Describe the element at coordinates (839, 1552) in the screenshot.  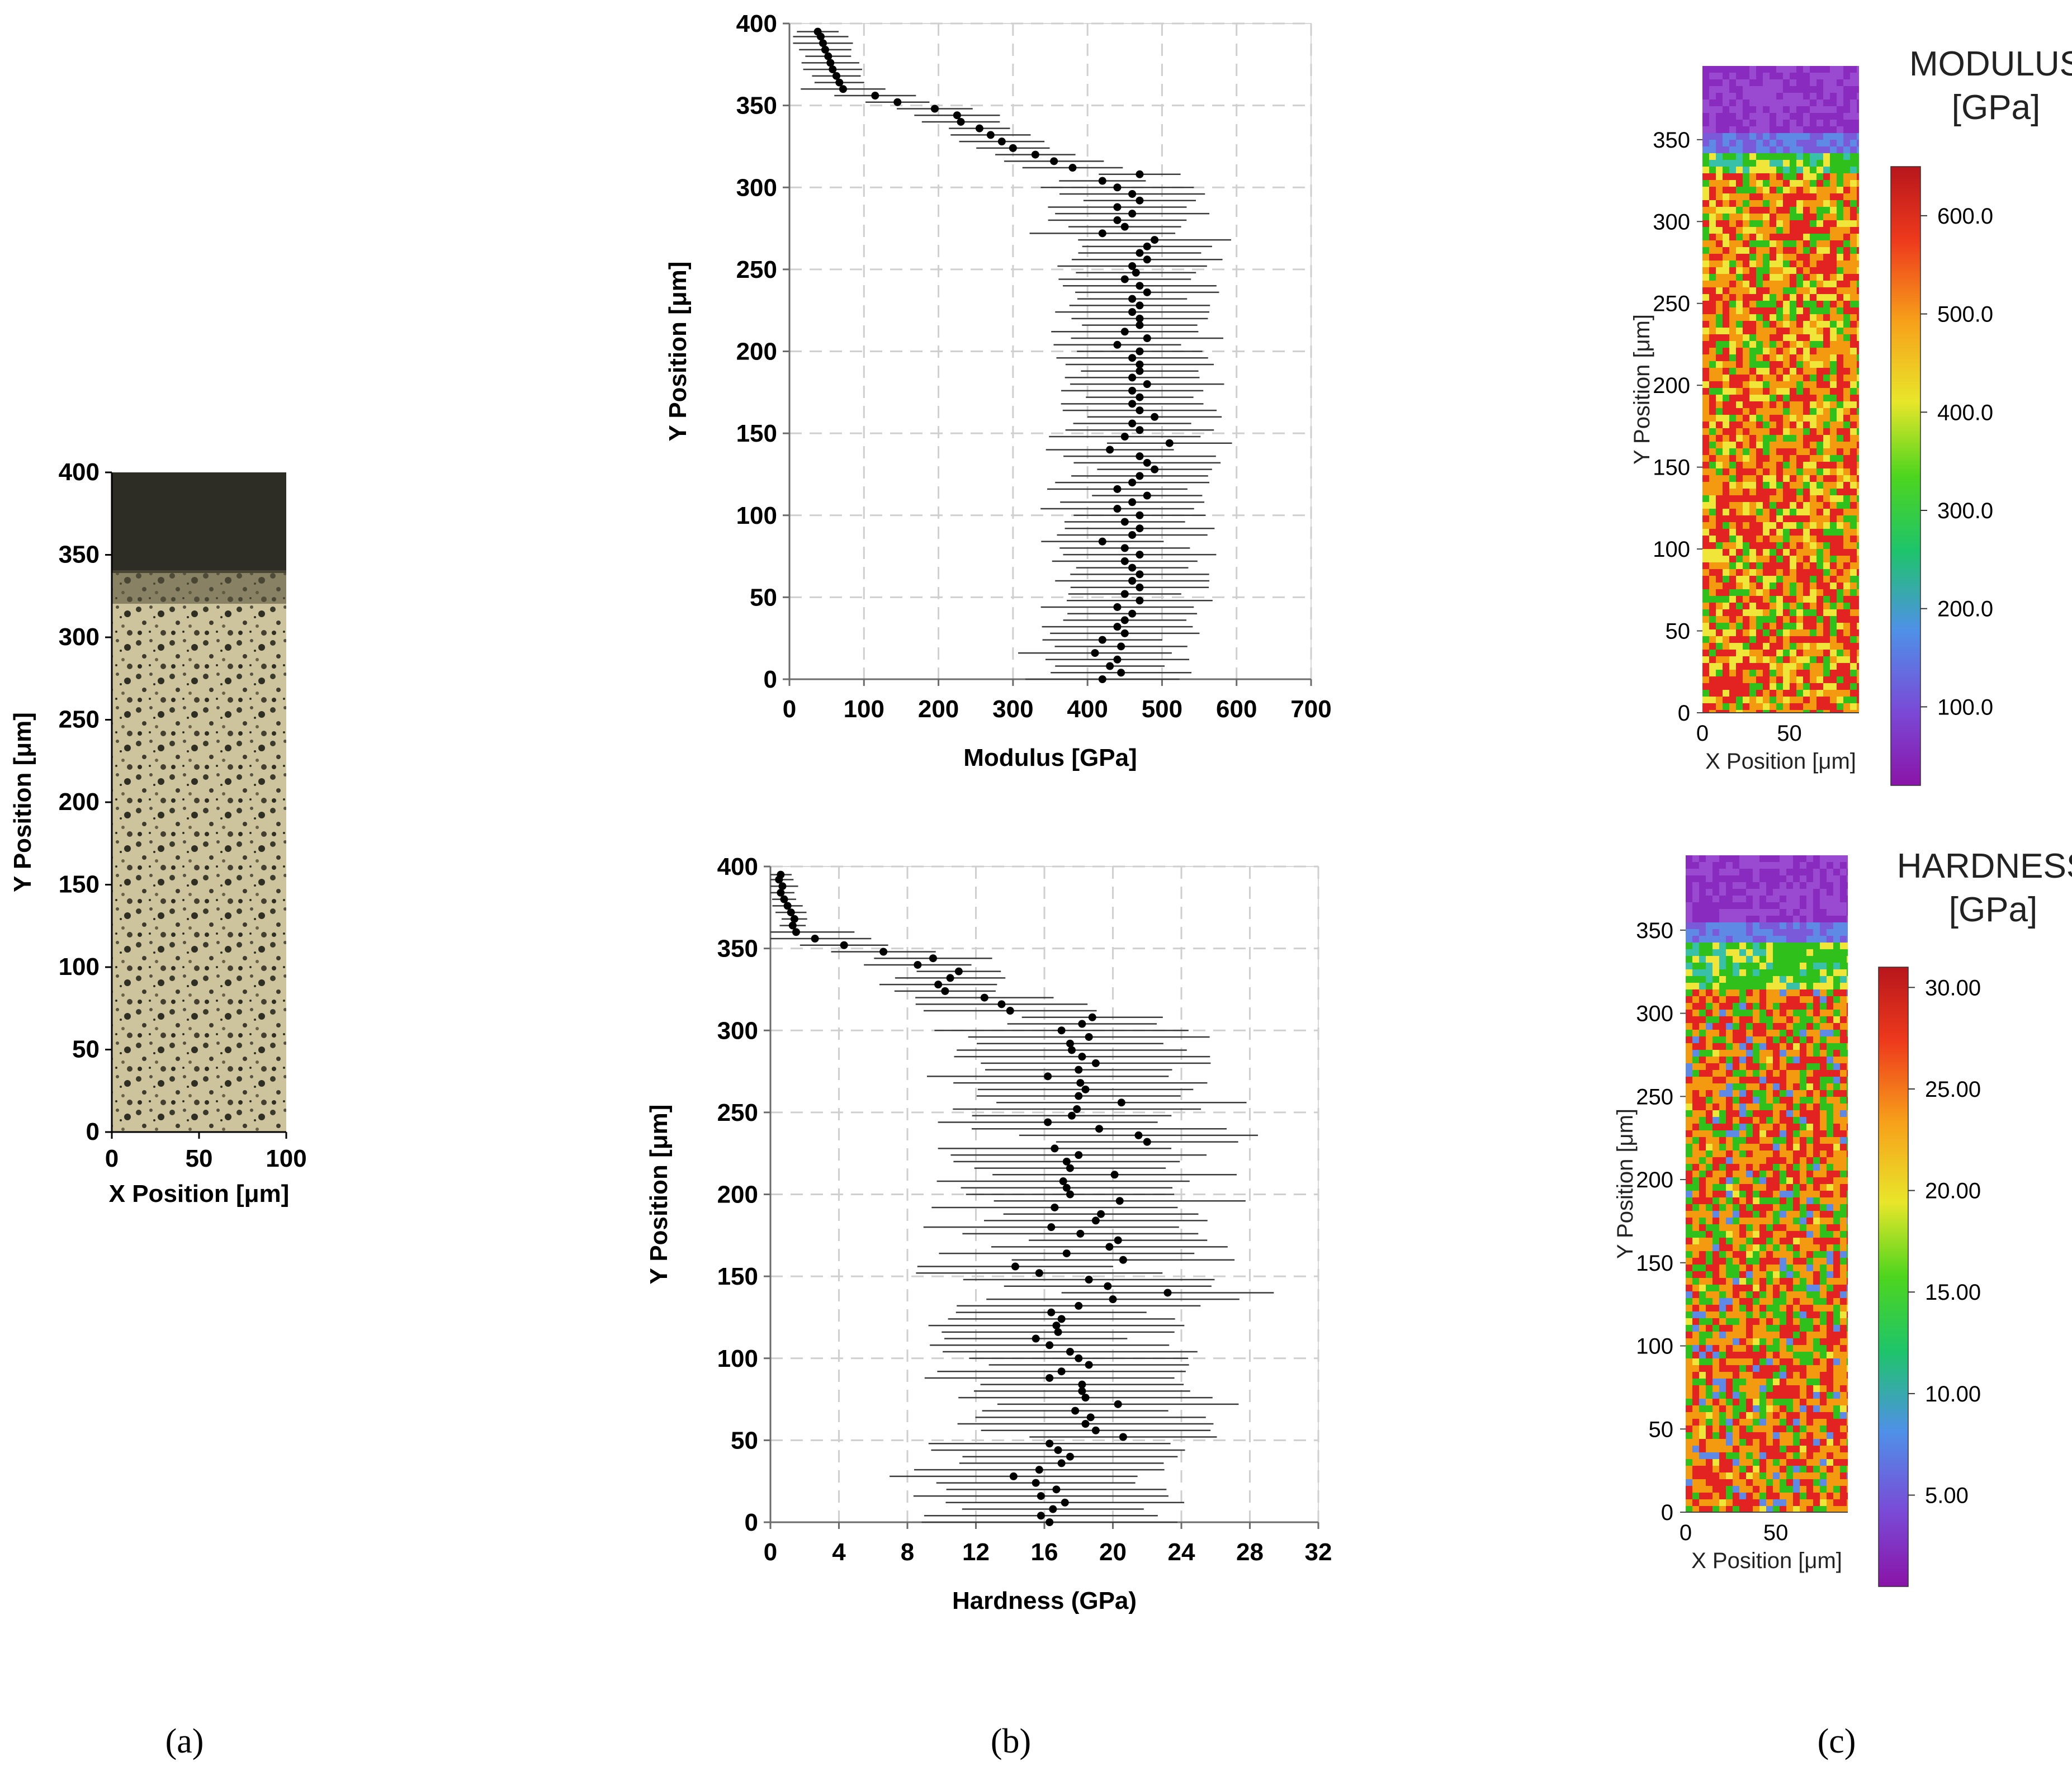
I see `x-tick-label: 4` at that location.